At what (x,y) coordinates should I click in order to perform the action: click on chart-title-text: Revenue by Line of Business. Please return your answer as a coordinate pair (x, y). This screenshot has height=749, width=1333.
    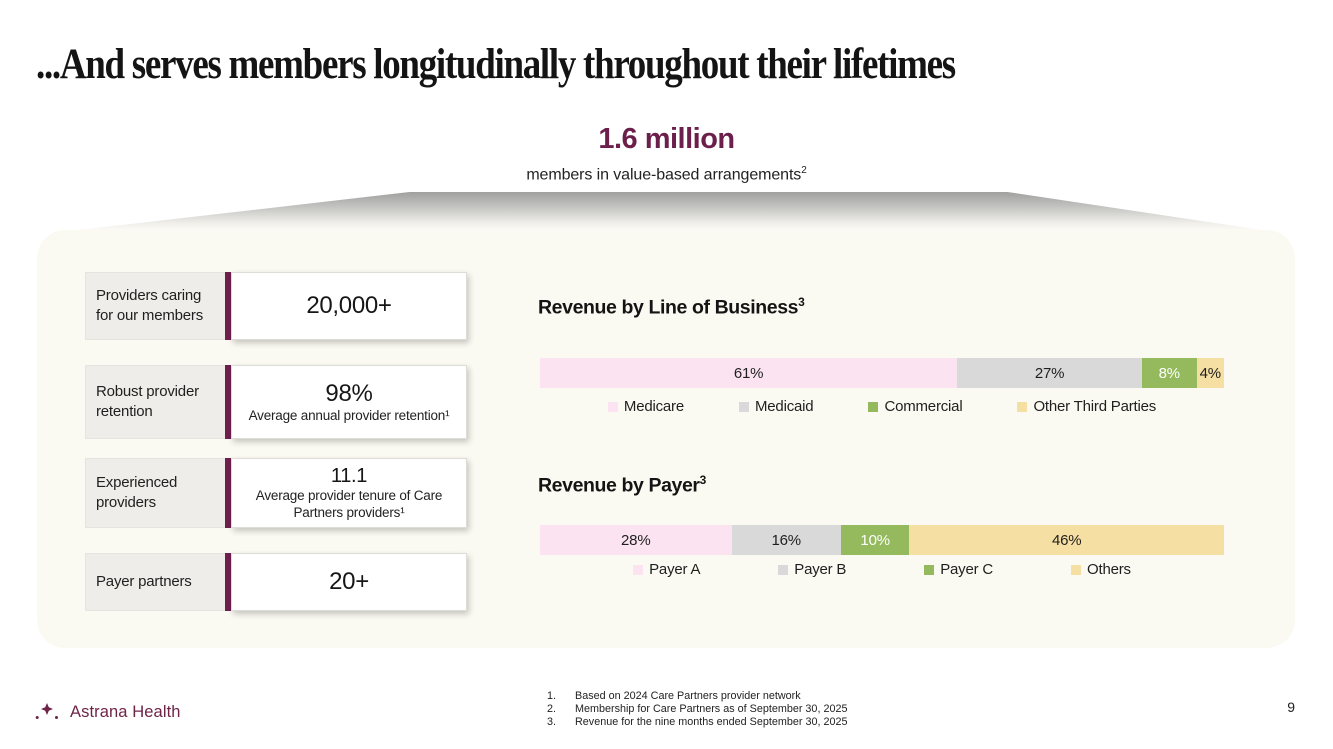
    Looking at the image, I should click on (668, 307).